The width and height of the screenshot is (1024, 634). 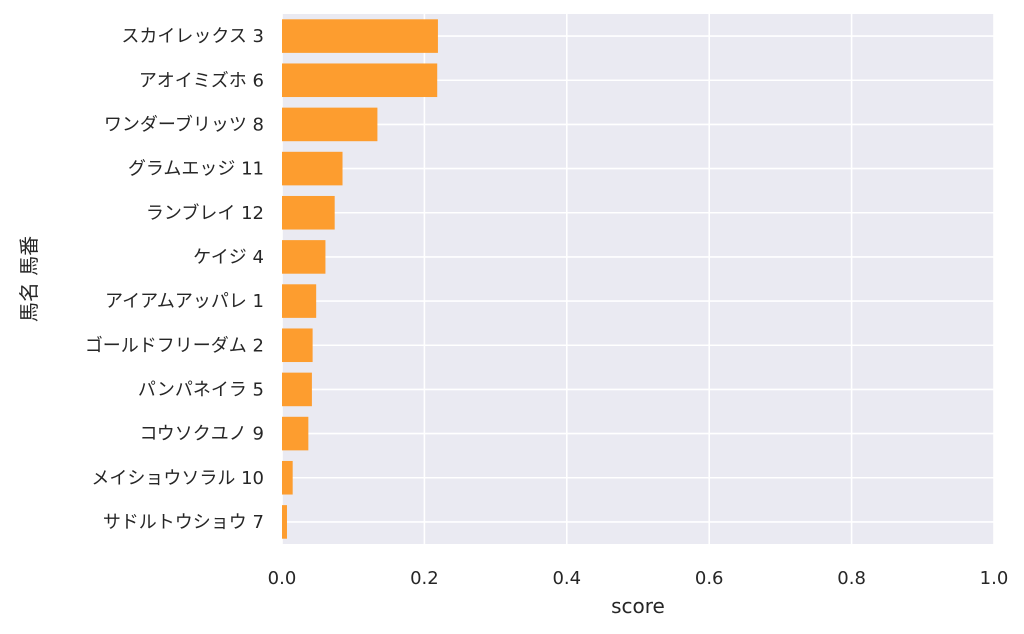 I want to click on x-tick-label: 0.6, so click(x=709, y=578).